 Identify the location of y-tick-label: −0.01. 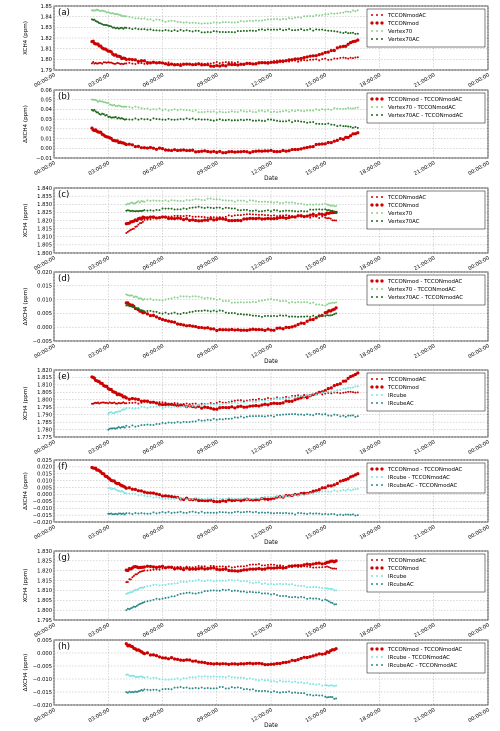
(44, 159).